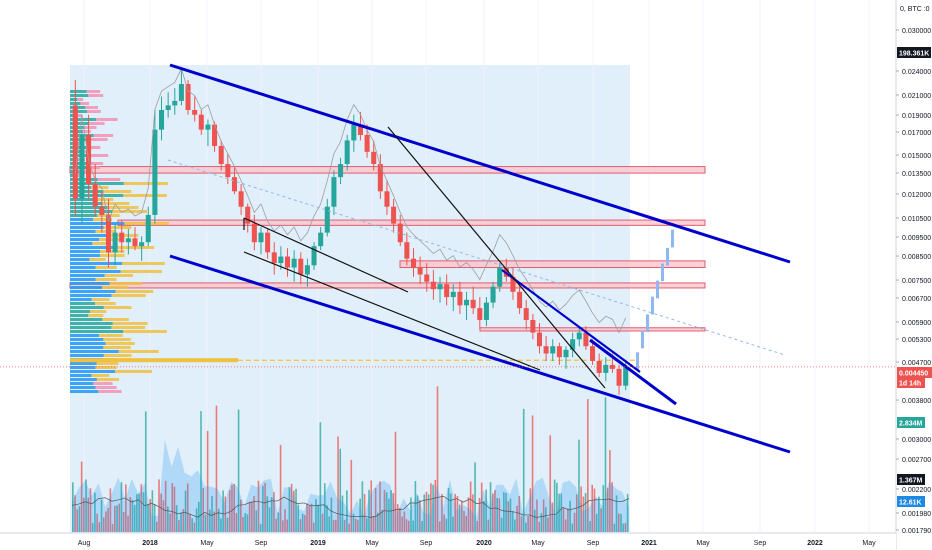  I want to click on price-tick-label: 0.024000, so click(916, 72).